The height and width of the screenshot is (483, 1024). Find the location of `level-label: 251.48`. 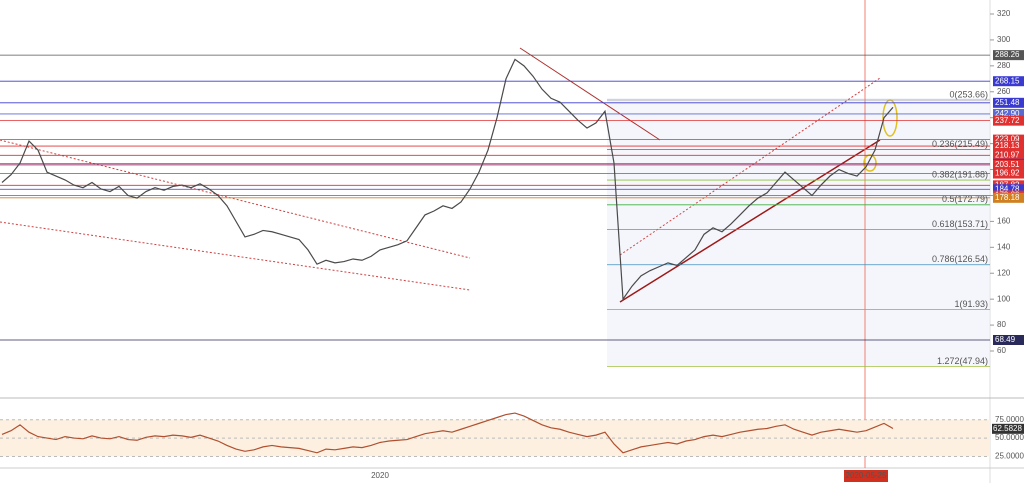

level-label: 251.48 is located at coordinates (1007, 102).